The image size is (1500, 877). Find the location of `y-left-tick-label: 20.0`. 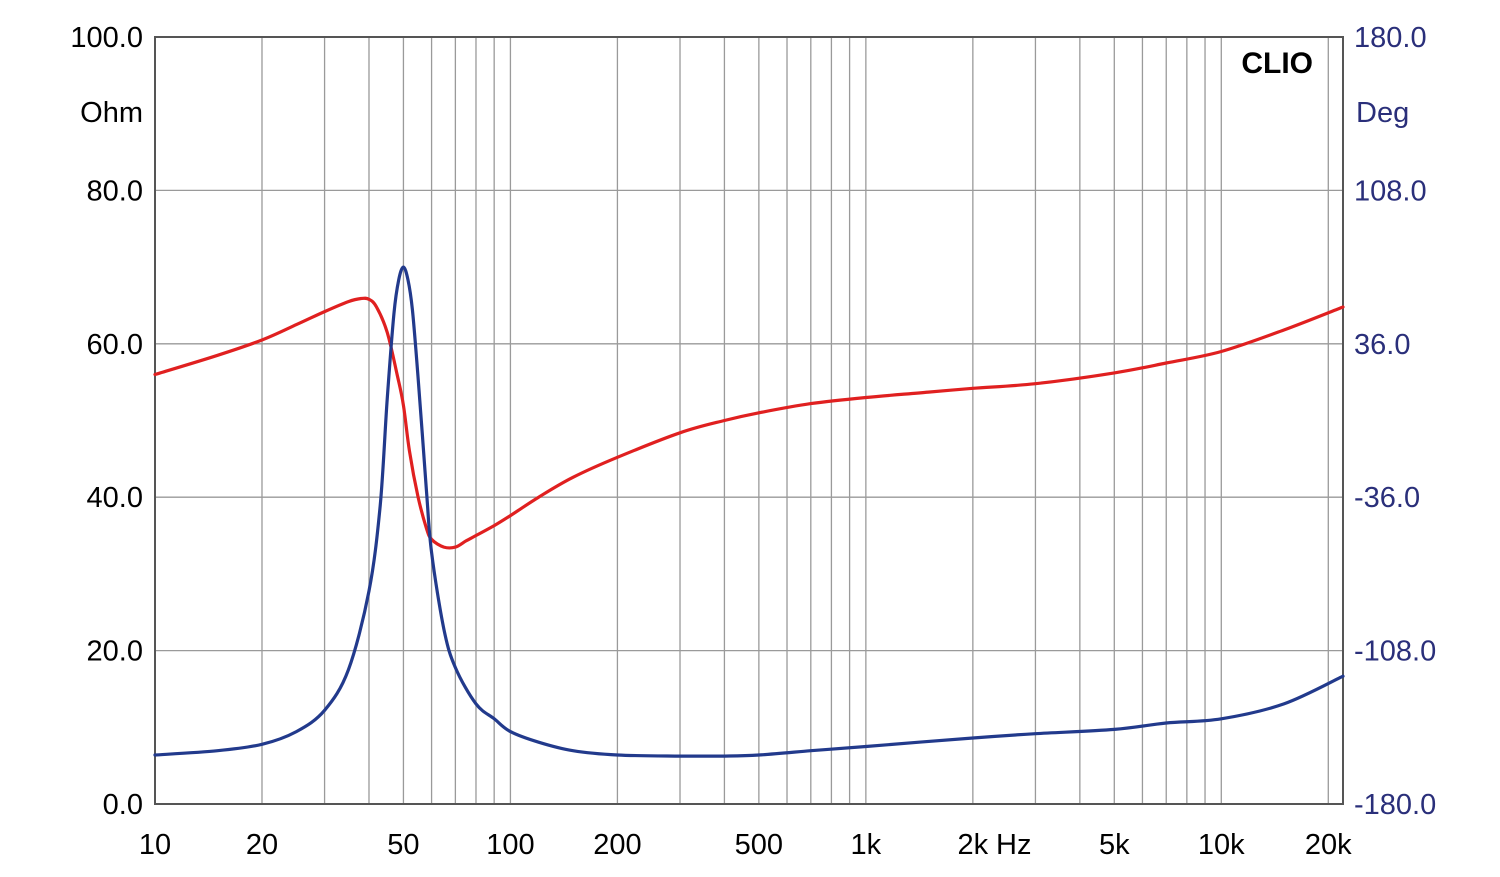

y-left-tick-label: 20.0 is located at coordinates (115, 652).